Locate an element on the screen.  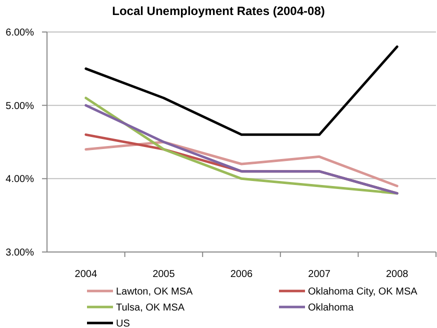
legend-label: Tulsa, OK MSA is located at coordinates (150, 308).